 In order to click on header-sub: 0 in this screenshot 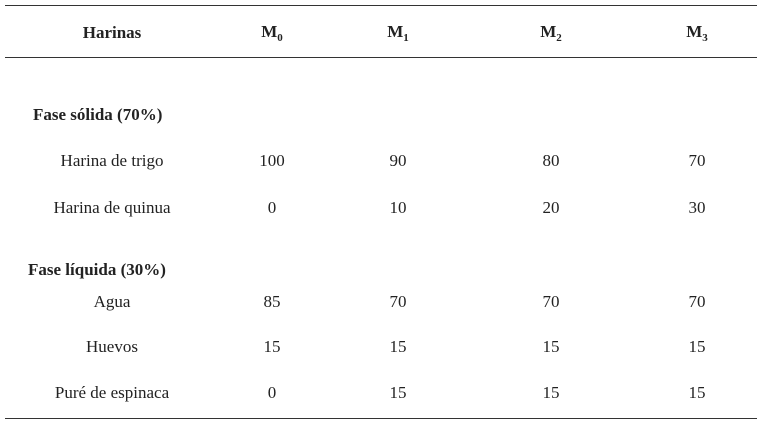, I will do `click(280, 38)`.